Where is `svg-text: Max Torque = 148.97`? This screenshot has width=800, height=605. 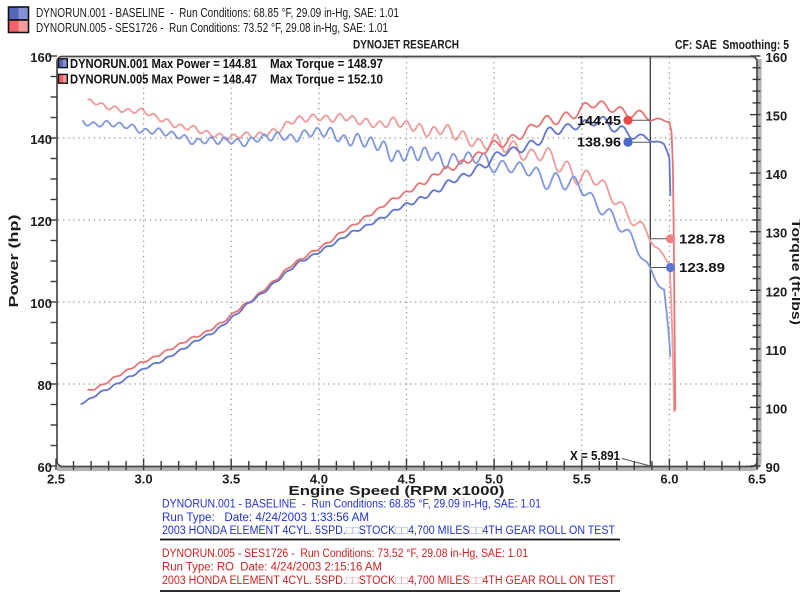
svg-text: Max Torque = 148.97 is located at coordinates (326, 64).